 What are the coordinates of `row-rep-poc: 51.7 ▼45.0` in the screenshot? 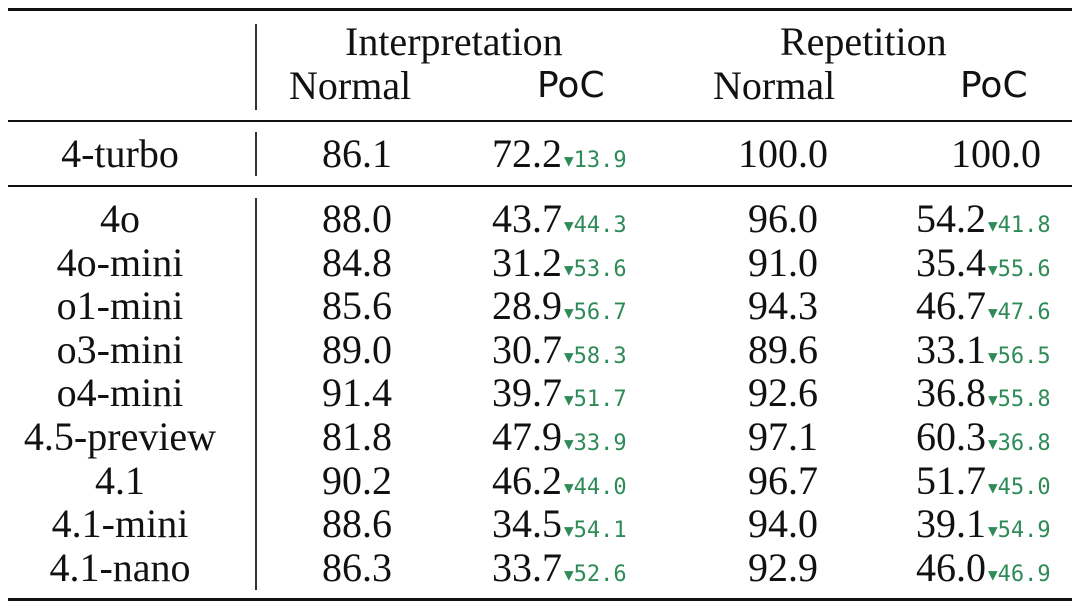 It's located at (983, 481).